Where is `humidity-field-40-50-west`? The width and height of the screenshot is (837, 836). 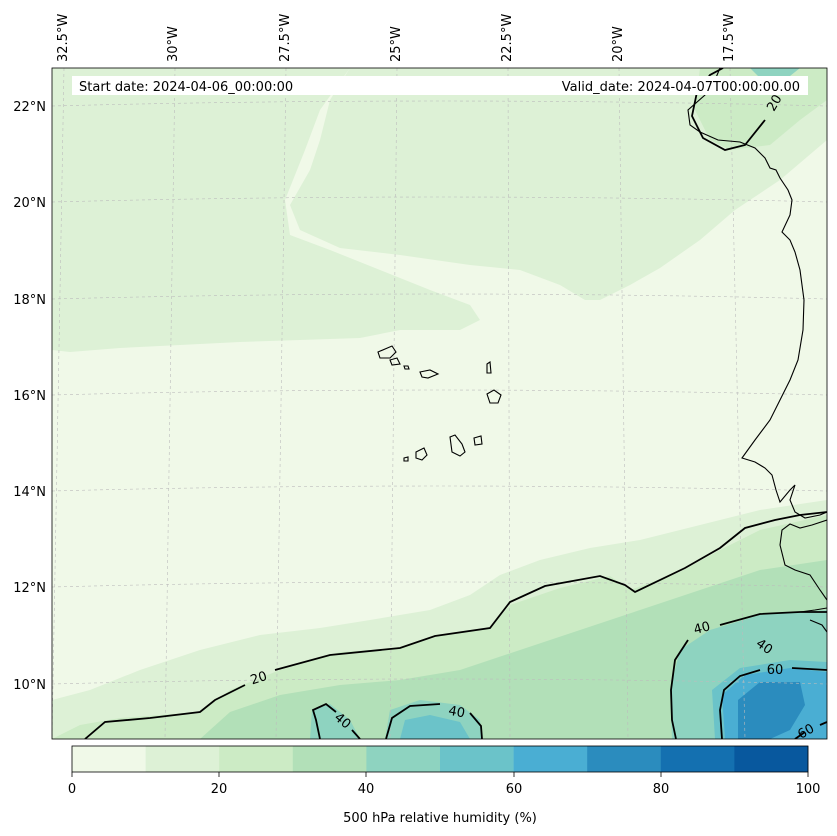 humidity-field-40-50-west is located at coordinates (335, 721).